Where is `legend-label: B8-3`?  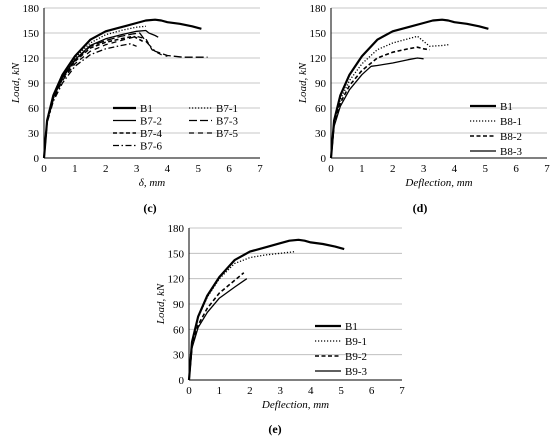
legend-label: B8-3 is located at coordinates (511, 152).